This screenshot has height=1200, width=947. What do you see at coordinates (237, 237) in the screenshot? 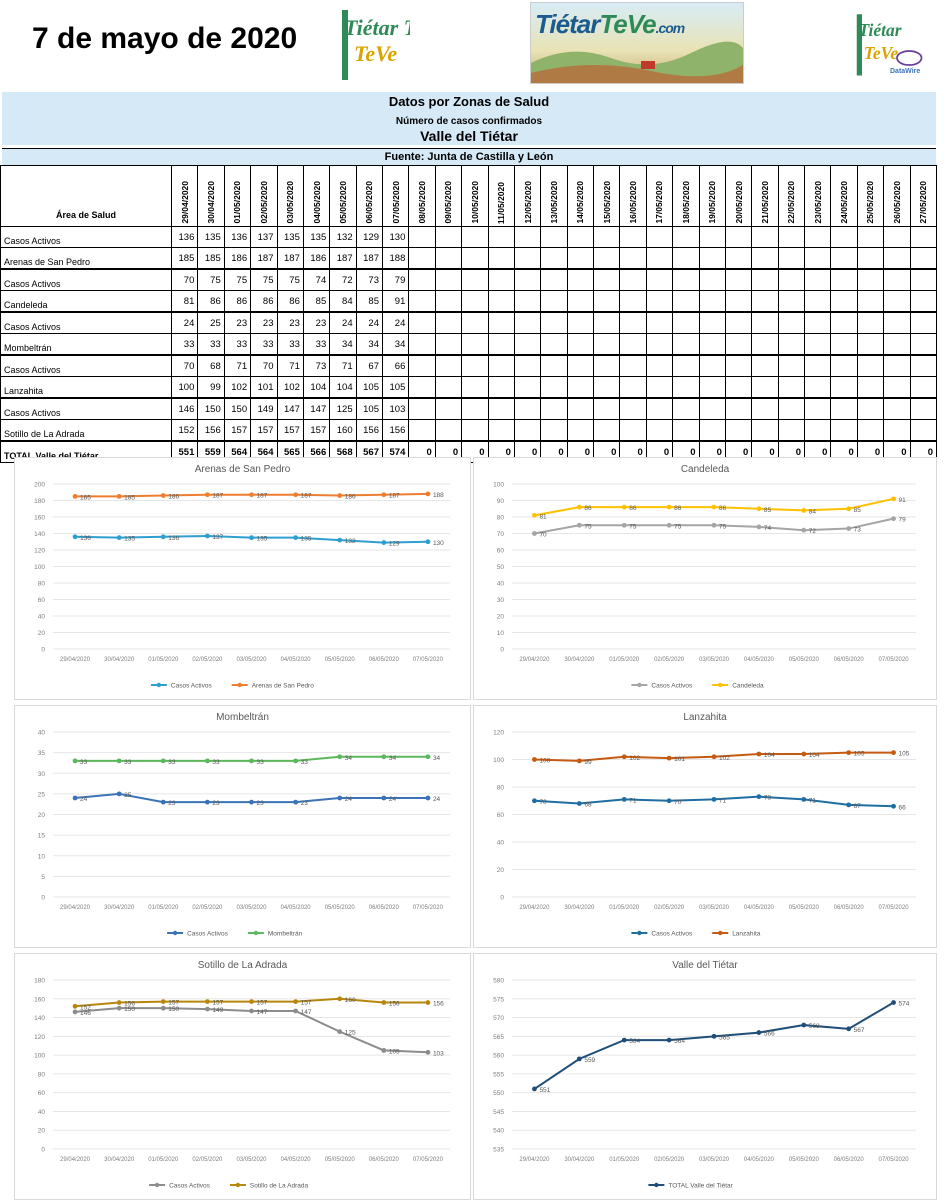
I see `table-cell: 136` at bounding box center [237, 237].